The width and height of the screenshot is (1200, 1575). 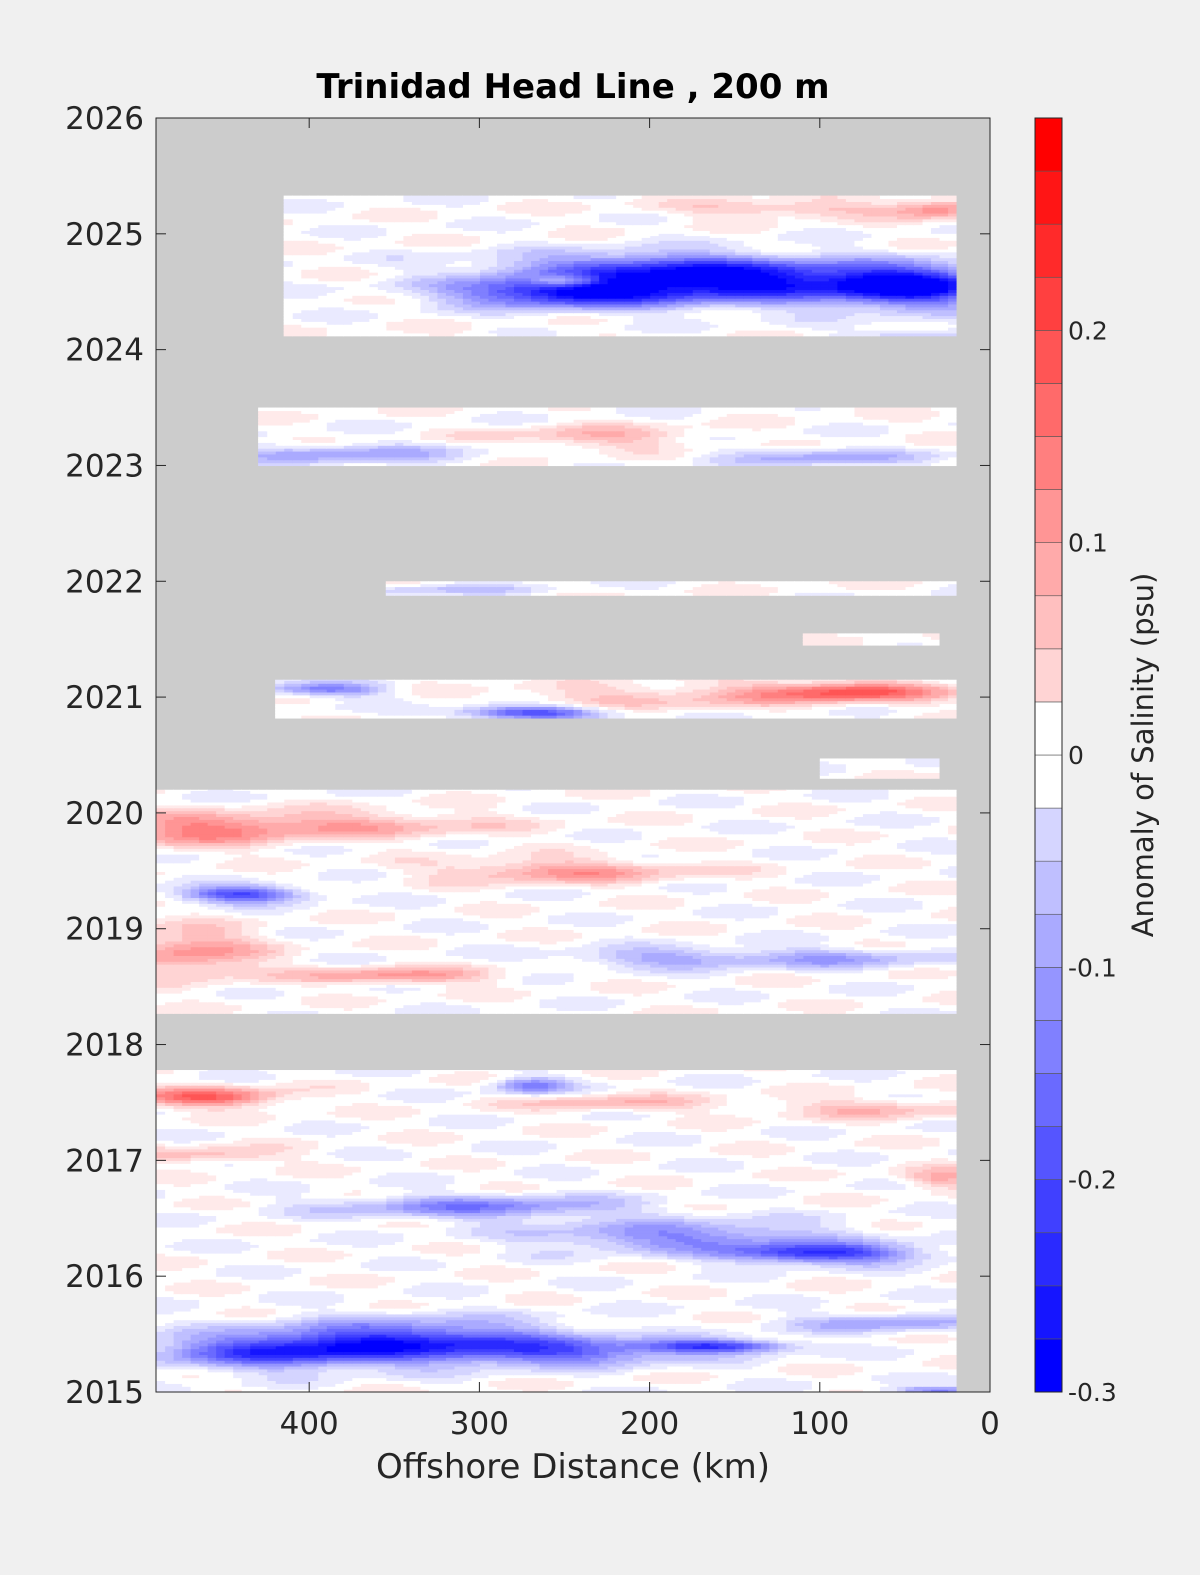 I want to click on chart-title: Trinidad Head Line , 200 m, so click(x=572, y=87).